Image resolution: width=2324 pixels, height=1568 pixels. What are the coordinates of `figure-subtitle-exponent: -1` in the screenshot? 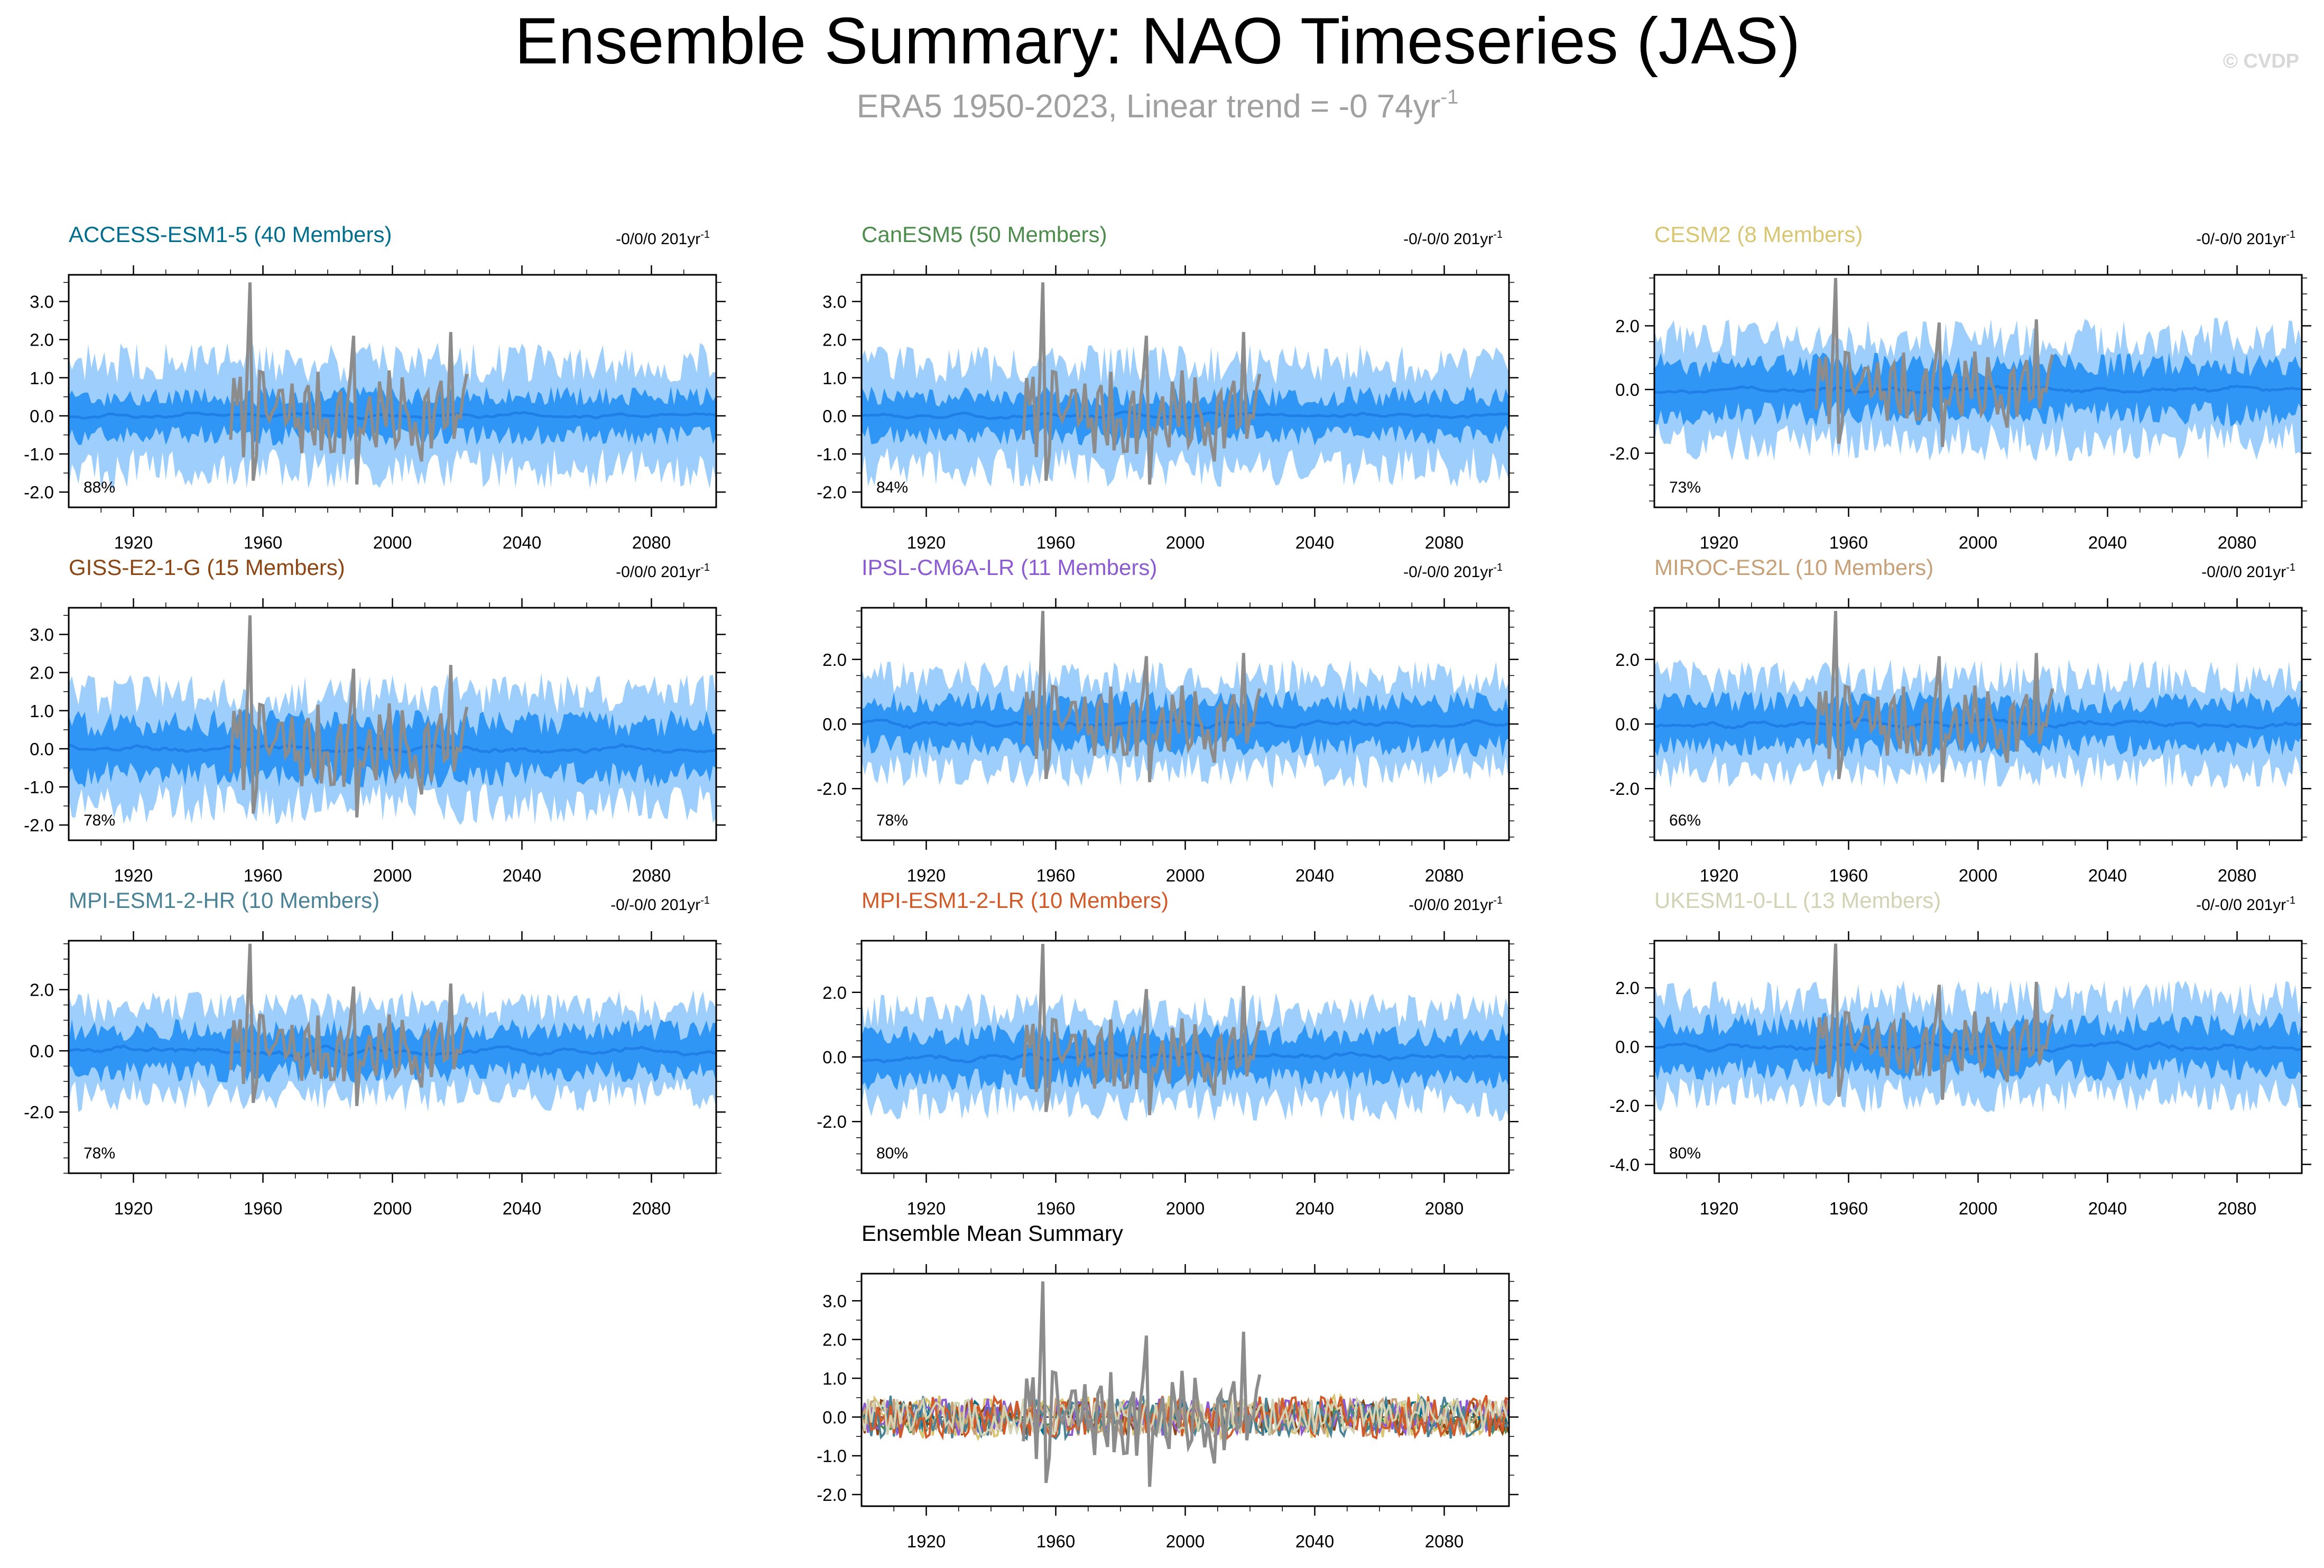 It's located at (1449, 97).